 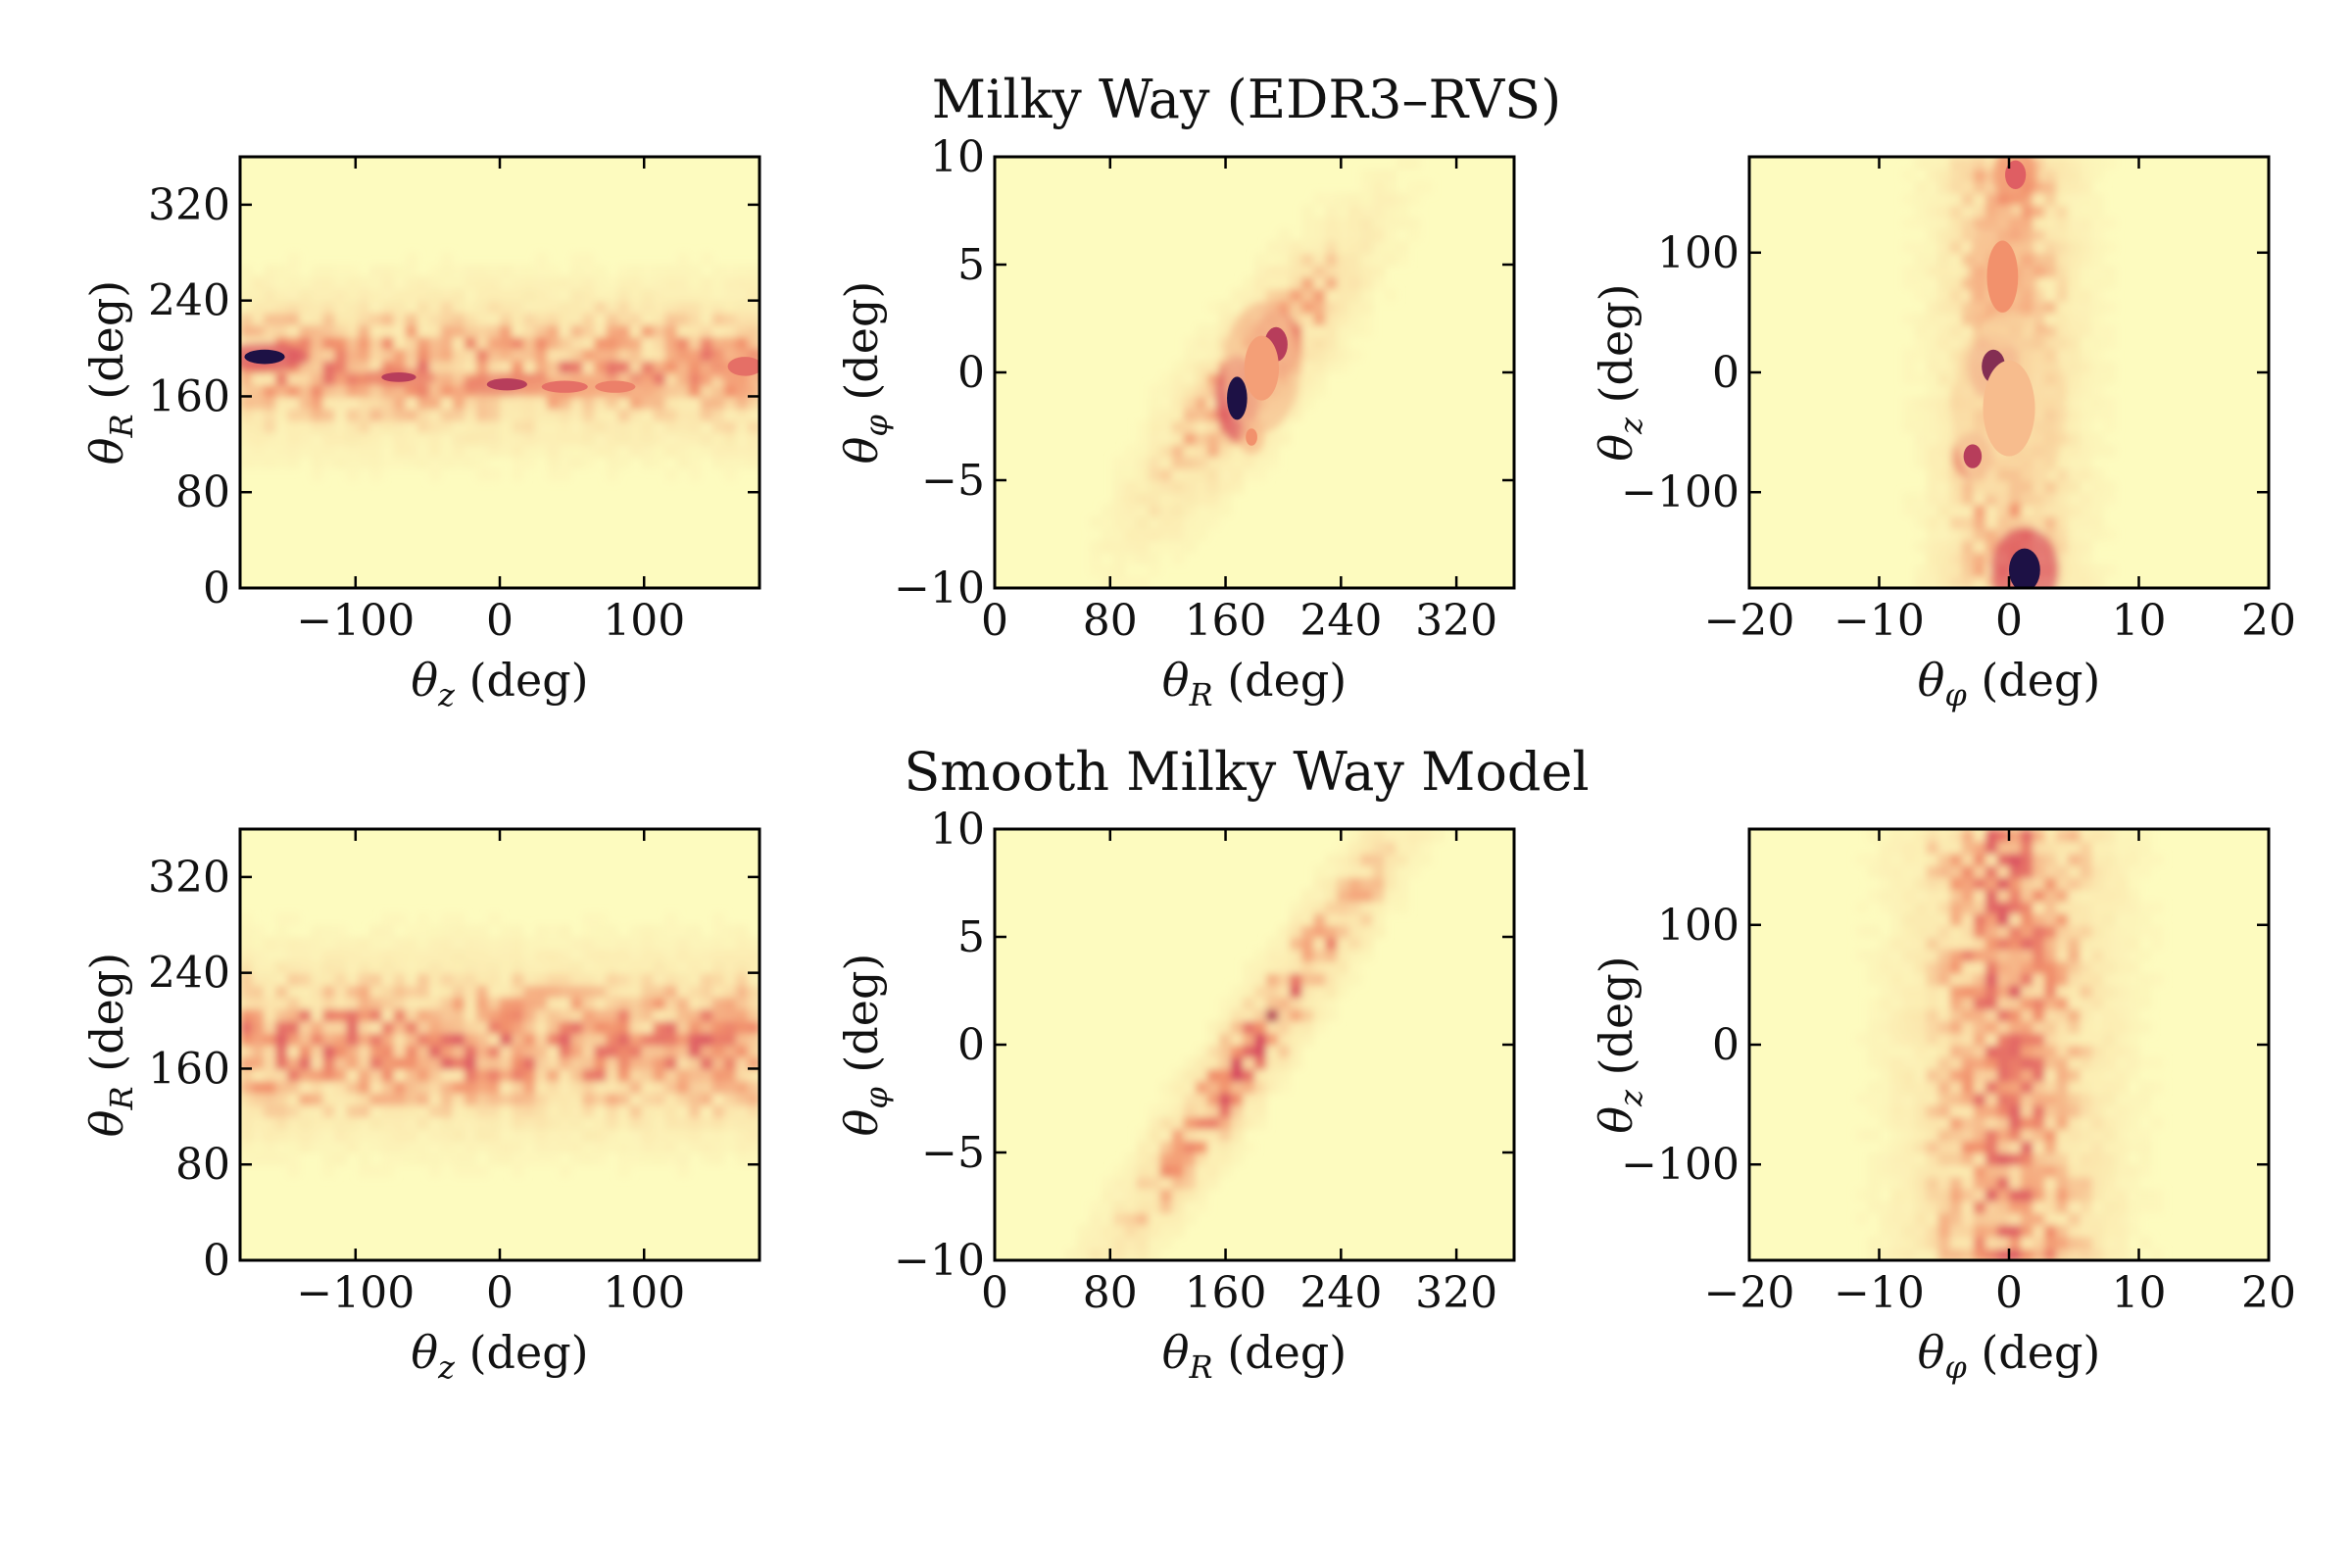 I want to click on row-title-smooth-model: Smooth Milky Way Model, so click(x=1246, y=772).